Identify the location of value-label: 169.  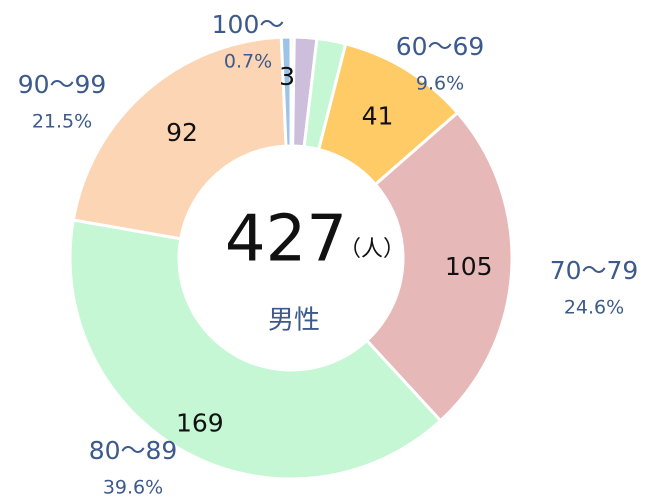
(200, 423).